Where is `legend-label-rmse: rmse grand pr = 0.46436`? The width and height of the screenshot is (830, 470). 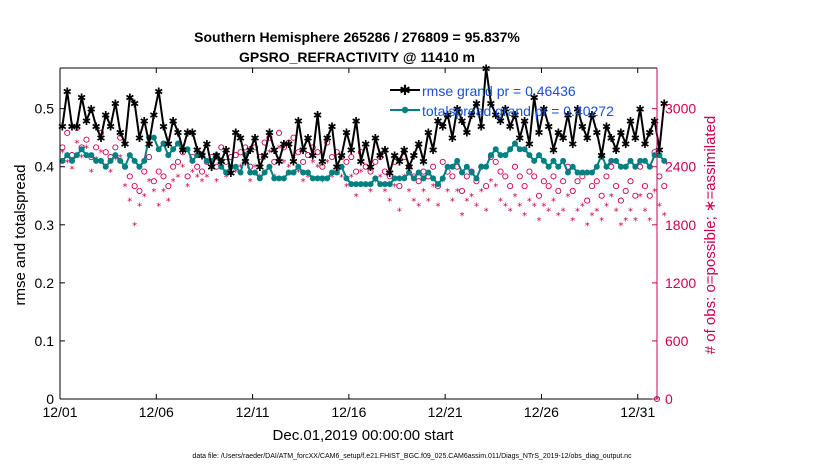 legend-label-rmse: rmse grand pr = 0.46436 is located at coordinates (499, 91).